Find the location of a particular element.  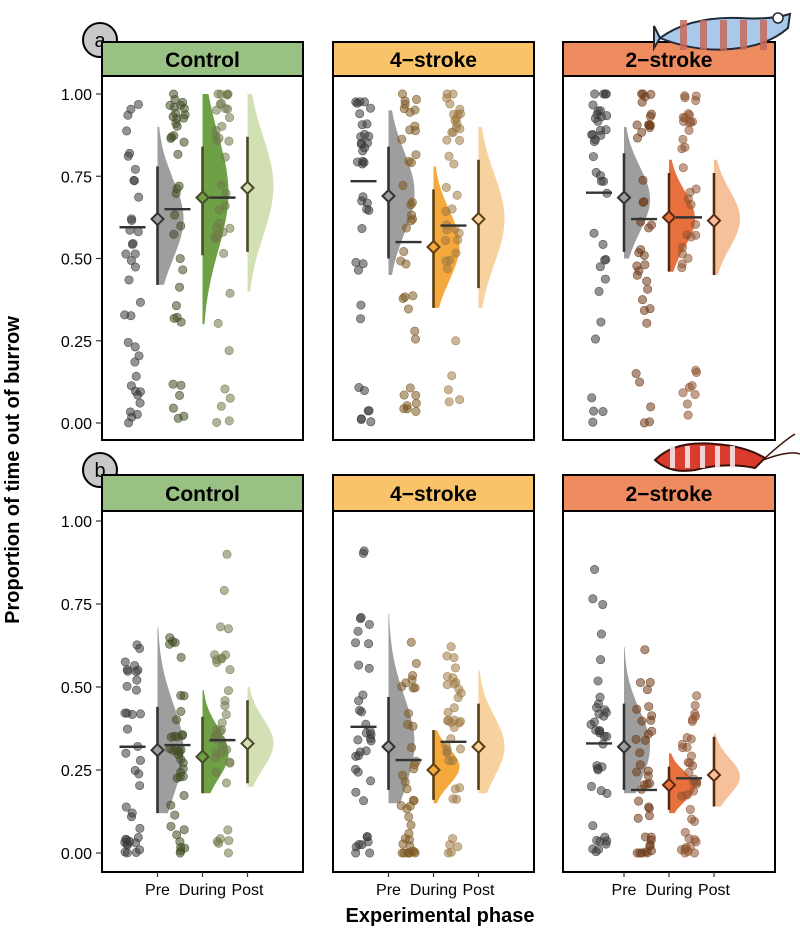

facet-strip is located at coordinates (669, 493).